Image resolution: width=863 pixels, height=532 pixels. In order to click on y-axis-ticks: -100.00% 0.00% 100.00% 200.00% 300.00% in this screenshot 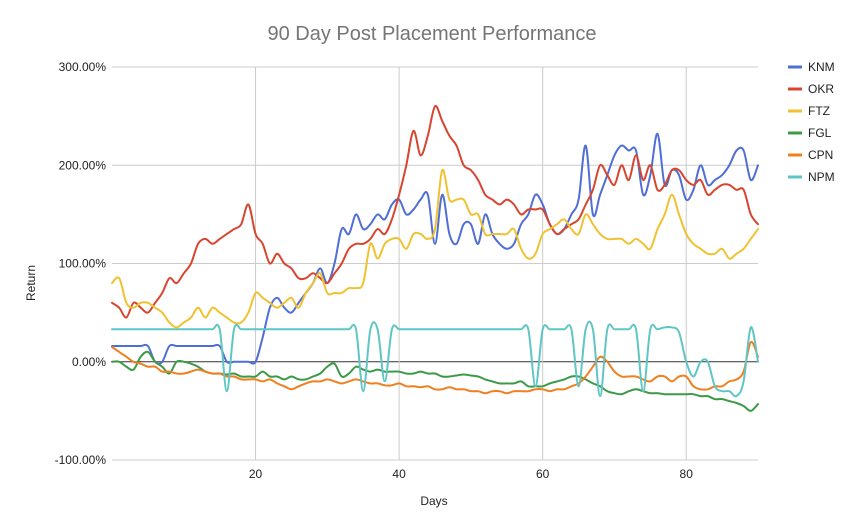, I will do `click(81, 263)`.